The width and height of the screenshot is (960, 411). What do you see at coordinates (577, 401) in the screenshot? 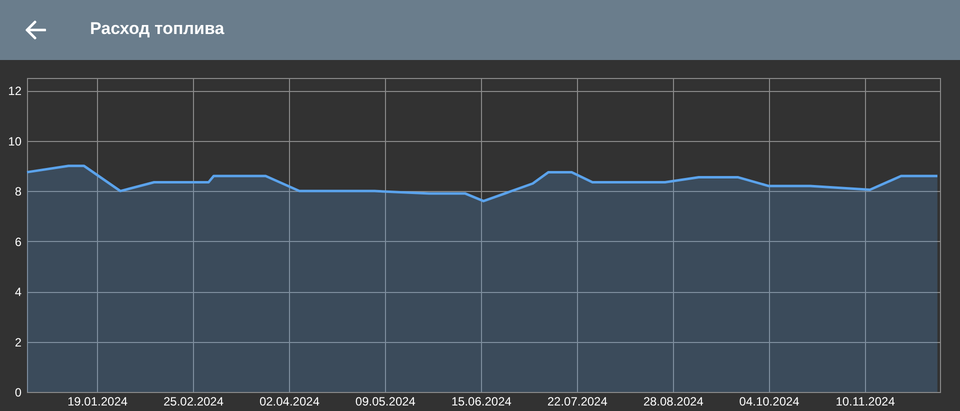
I see `x-tick-label: 22.07.2024` at bounding box center [577, 401].